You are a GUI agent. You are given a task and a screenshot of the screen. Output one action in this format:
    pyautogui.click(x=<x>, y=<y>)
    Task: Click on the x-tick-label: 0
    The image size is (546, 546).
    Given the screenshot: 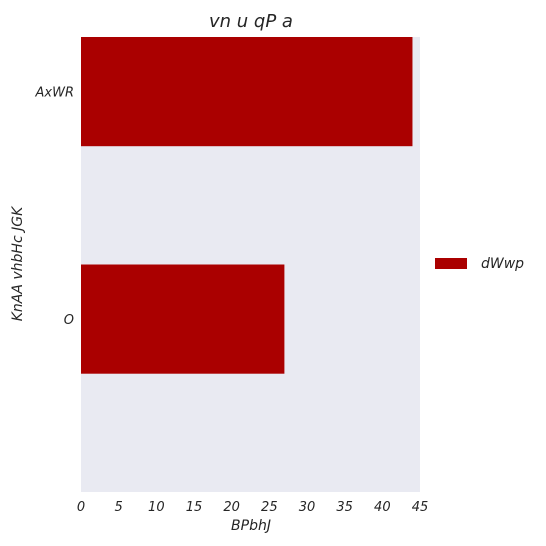 What is the action you would take?
    pyautogui.click(x=81, y=507)
    